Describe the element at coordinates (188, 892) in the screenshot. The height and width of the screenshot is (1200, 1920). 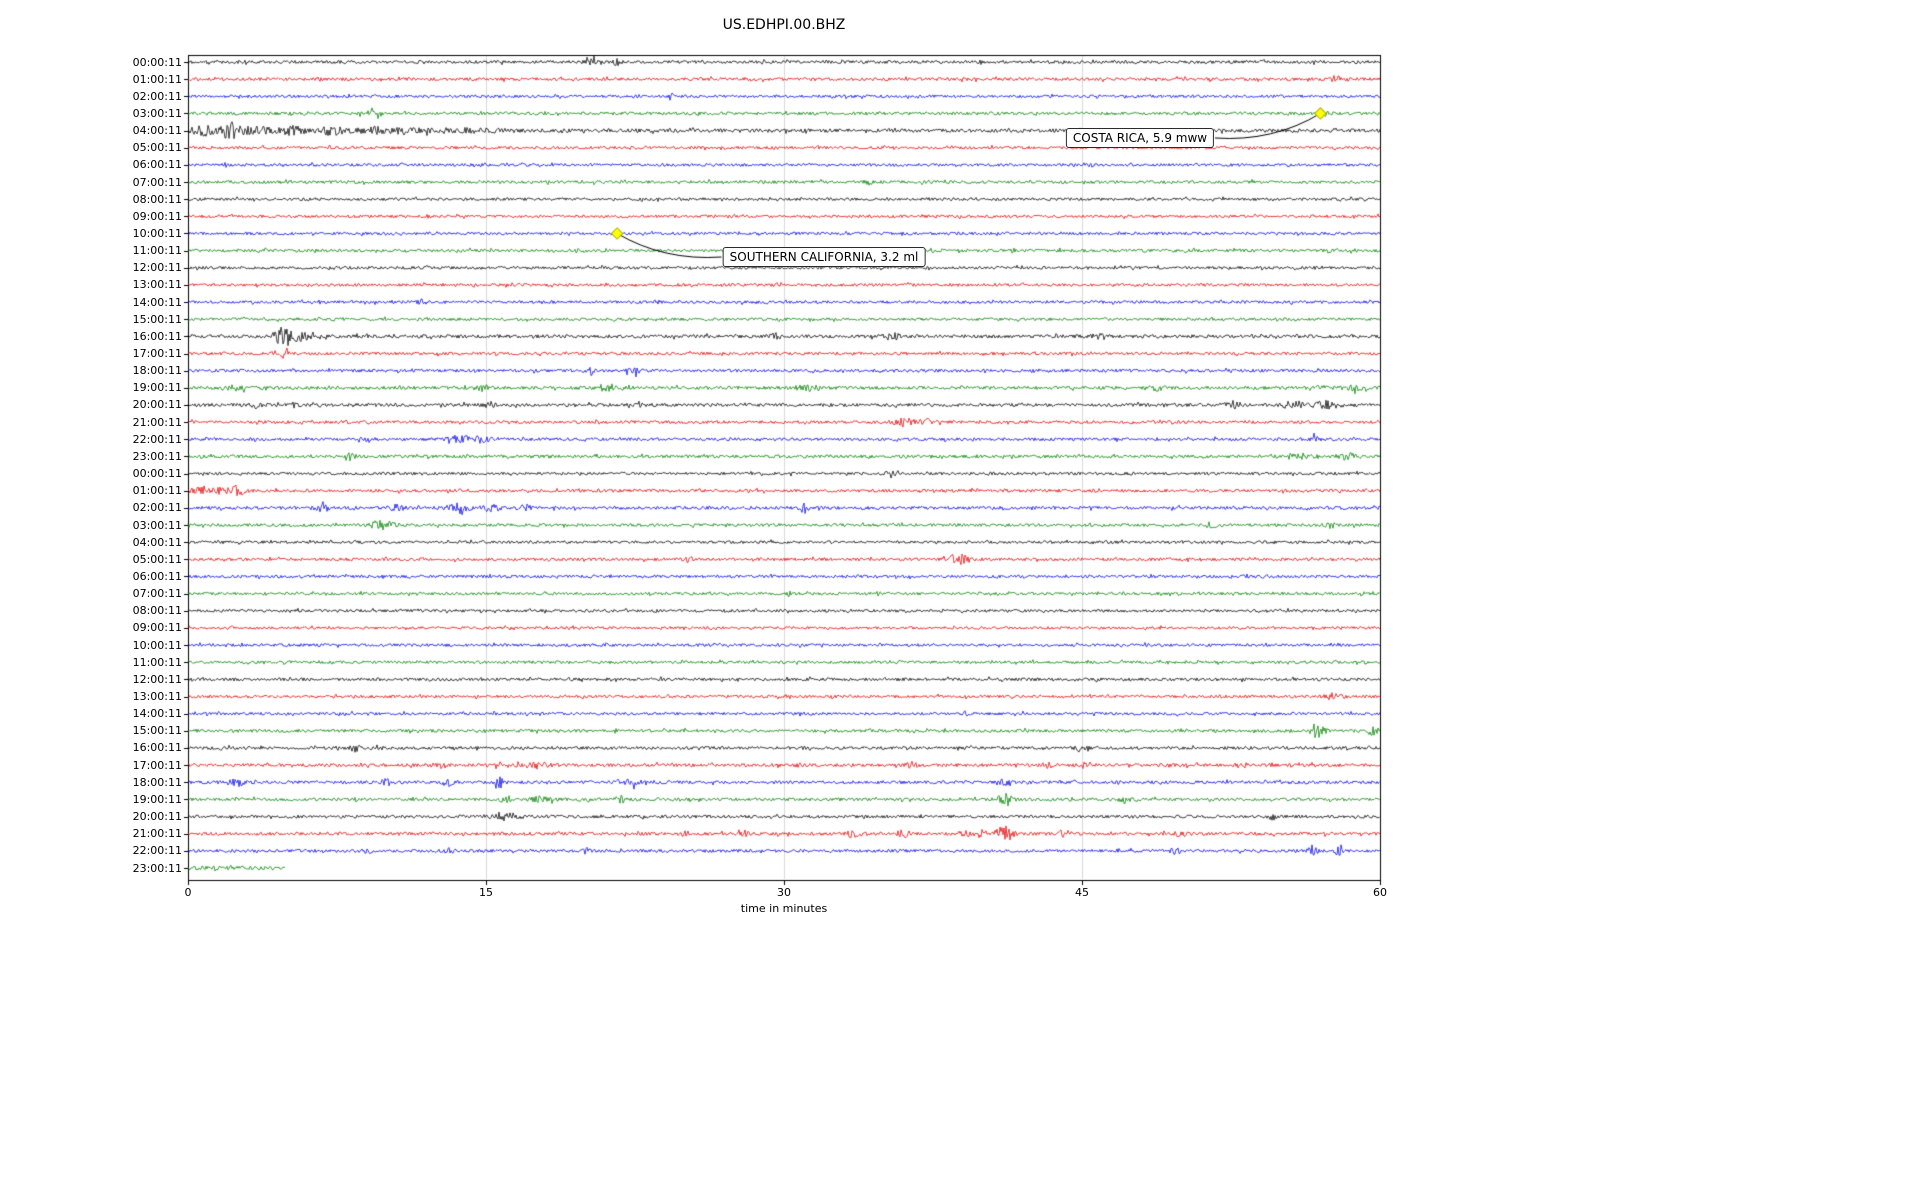
I see `x-tick-label: 0` at that location.